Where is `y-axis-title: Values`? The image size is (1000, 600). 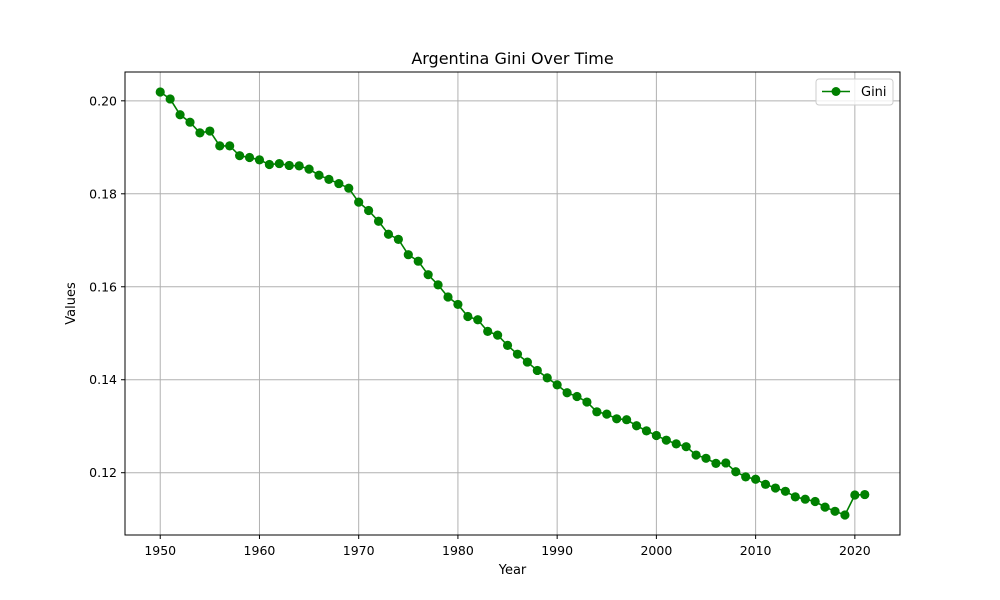
y-axis-title: Values is located at coordinates (71, 303).